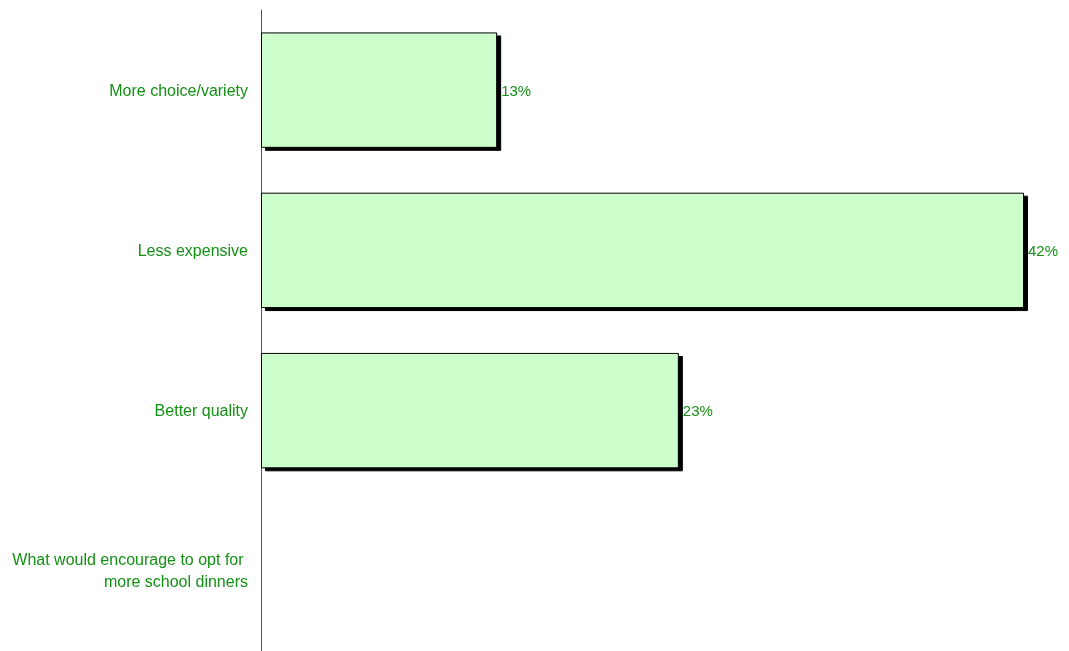 Image resolution: width=1069 pixels, height=651 pixels. I want to click on data-label: 42%, so click(1043, 250).